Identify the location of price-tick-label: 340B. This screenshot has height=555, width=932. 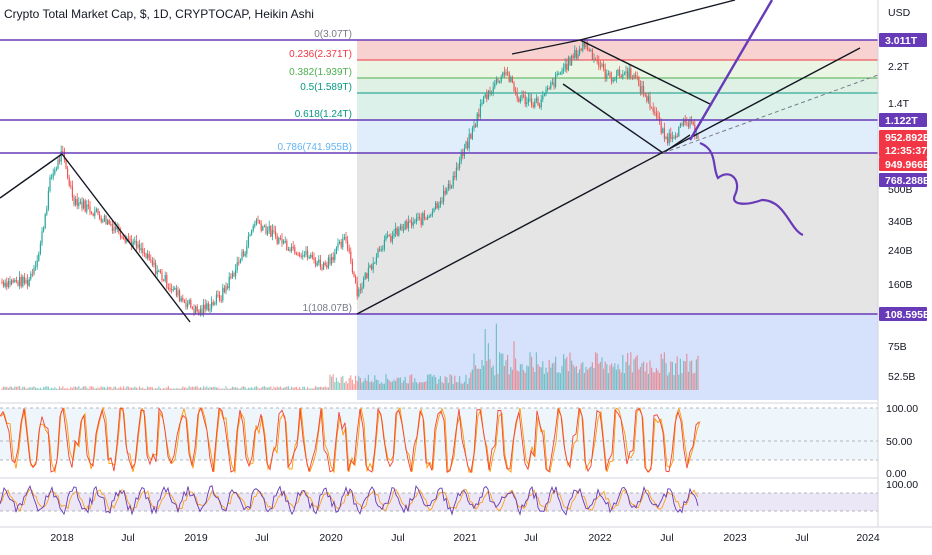
(900, 222).